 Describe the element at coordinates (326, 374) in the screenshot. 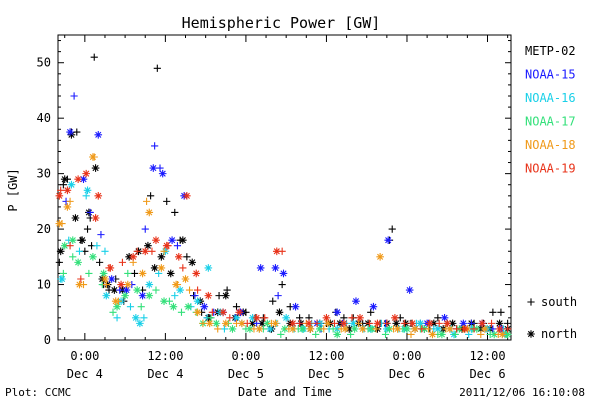

I see `x-tick-date: Dec 5` at that location.